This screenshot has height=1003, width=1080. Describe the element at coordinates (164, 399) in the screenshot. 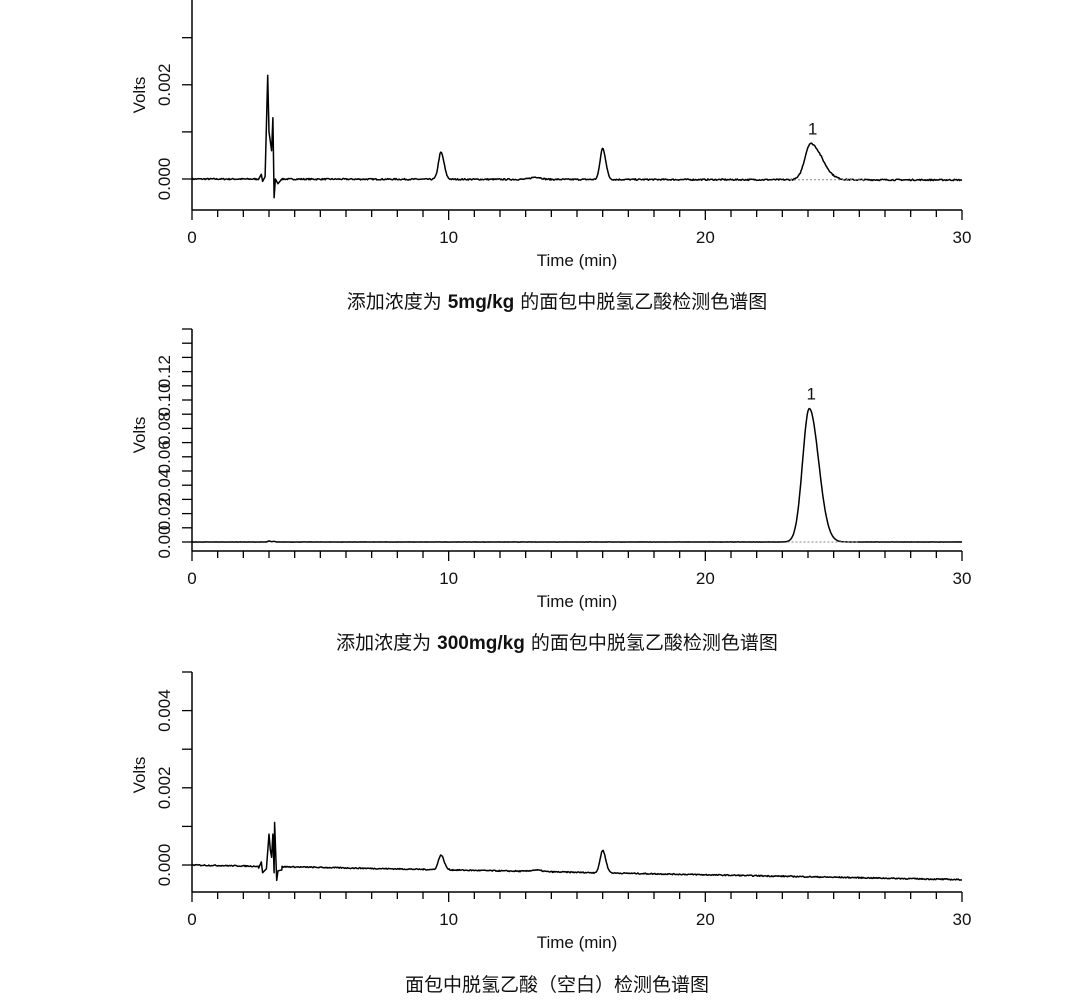

I see `y-tick-label: 0.10` at that location.